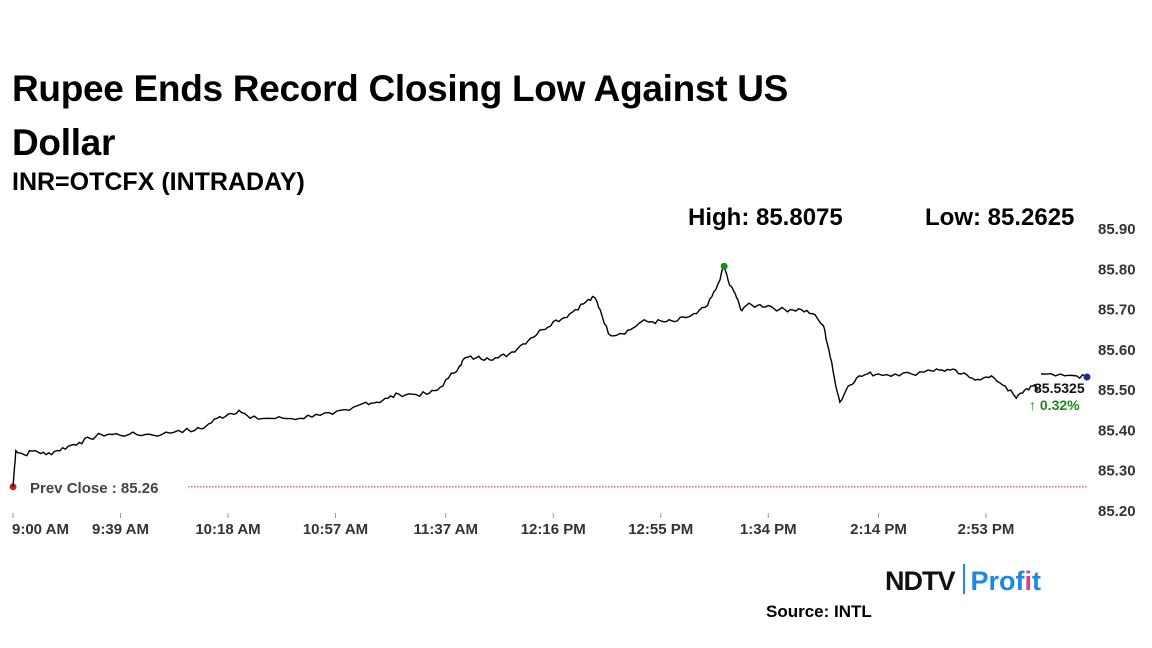 The height and width of the screenshot is (648, 1152). I want to click on x-tick-label: 2:14 PM, so click(878, 529).